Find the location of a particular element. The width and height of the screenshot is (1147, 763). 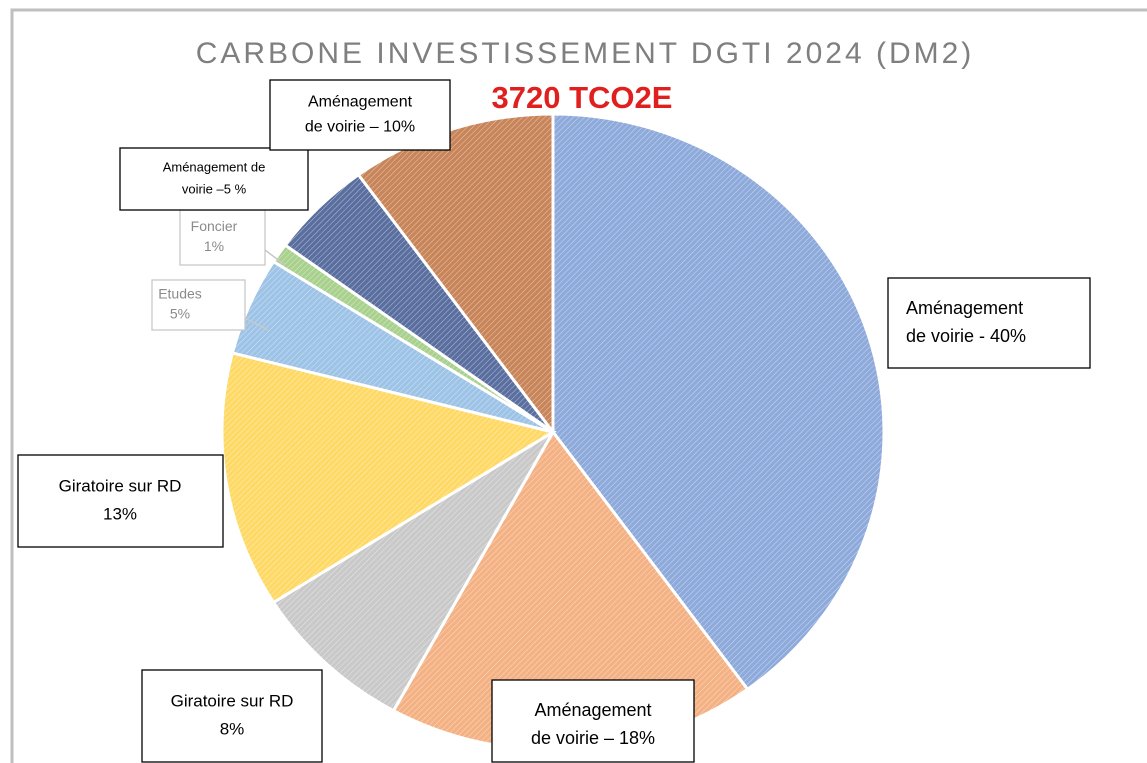

slice-label: de voirie – 18% is located at coordinates (593, 738).